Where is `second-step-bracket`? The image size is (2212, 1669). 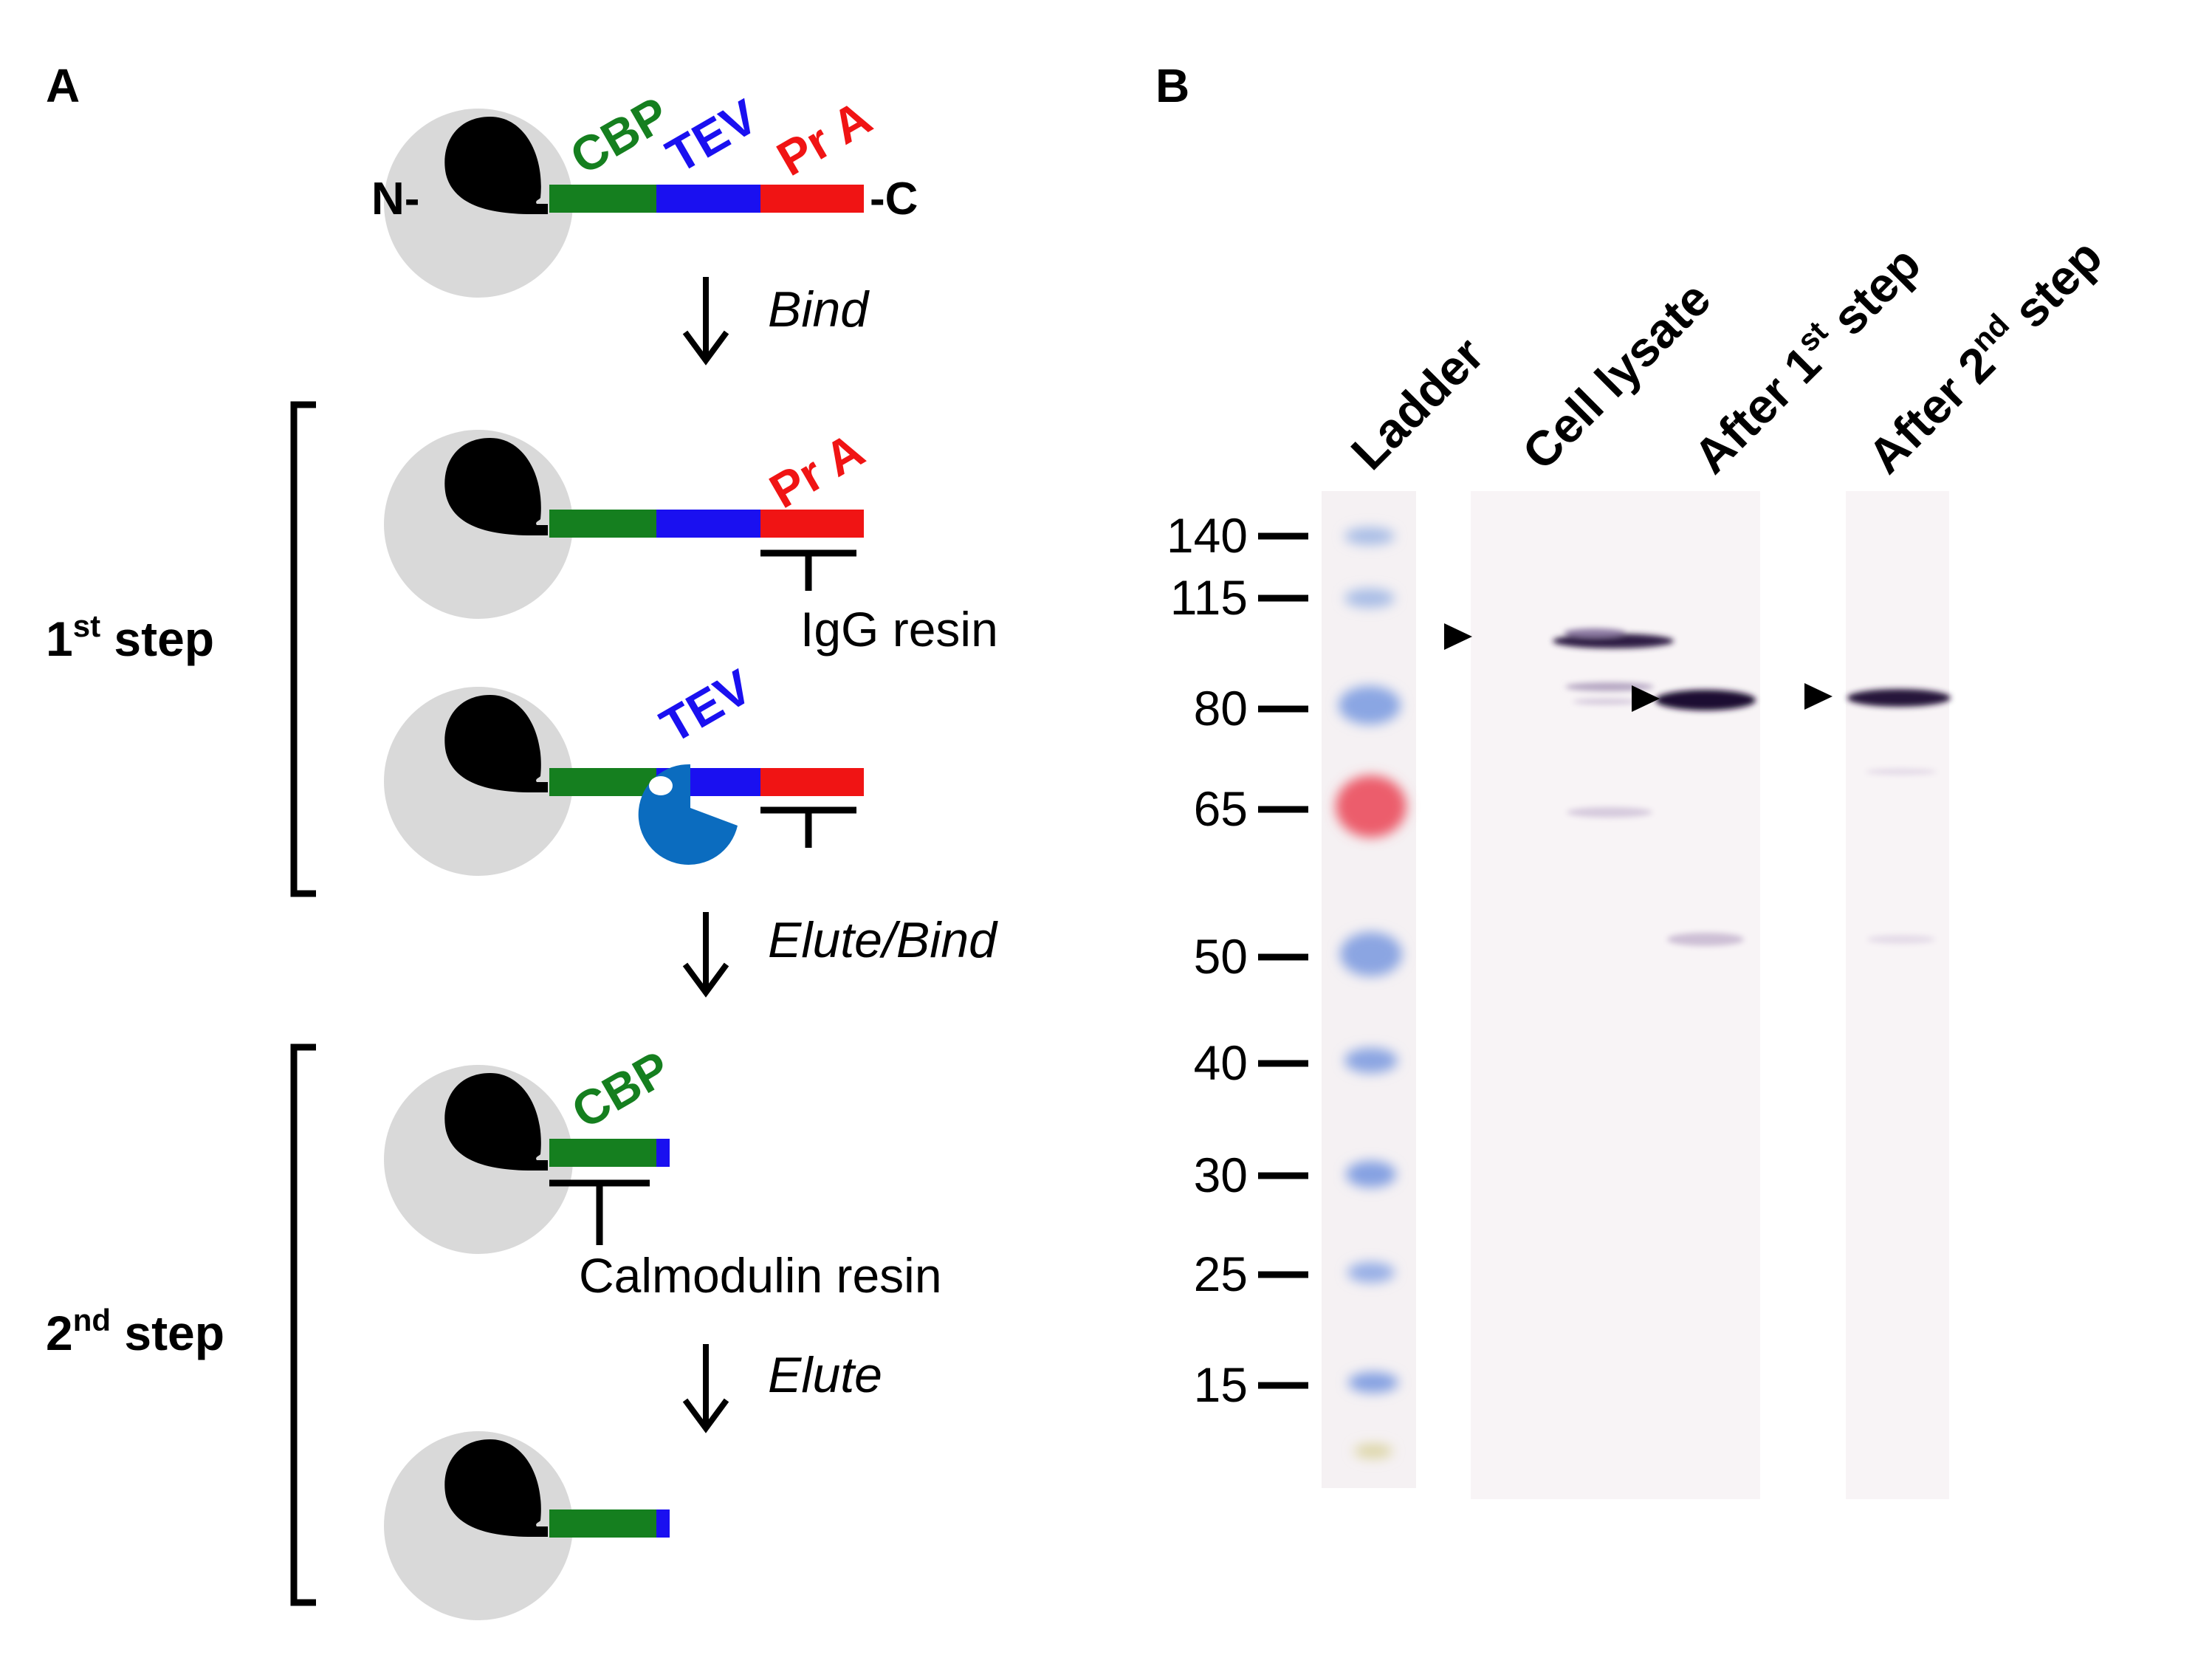 second-step-bracket is located at coordinates (303, 1325).